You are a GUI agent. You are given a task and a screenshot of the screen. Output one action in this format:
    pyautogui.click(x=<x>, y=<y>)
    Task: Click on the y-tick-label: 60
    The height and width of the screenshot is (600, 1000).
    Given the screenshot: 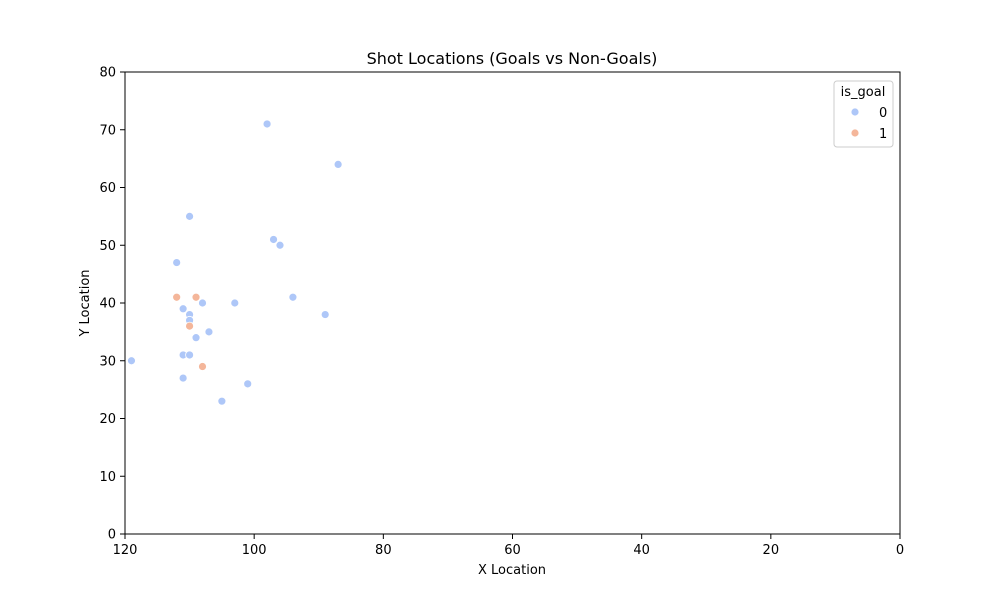 What is the action you would take?
    pyautogui.click(x=107, y=188)
    